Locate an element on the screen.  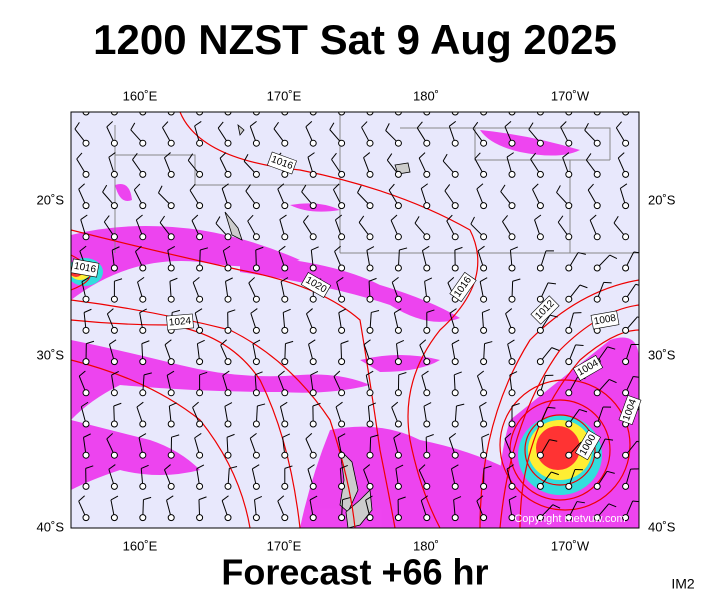
isobar-label: 1016 is located at coordinates (85, 268).